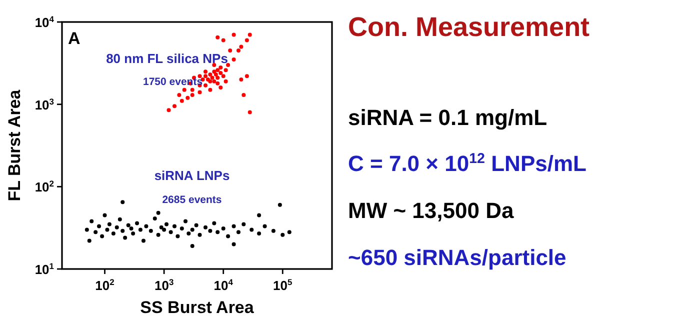 The height and width of the screenshot is (324, 683). What do you see at coordinates (431, 210) in the screenshot?
I see `text: MW ~ 13,500 Da` at bounding box center [431, 210].